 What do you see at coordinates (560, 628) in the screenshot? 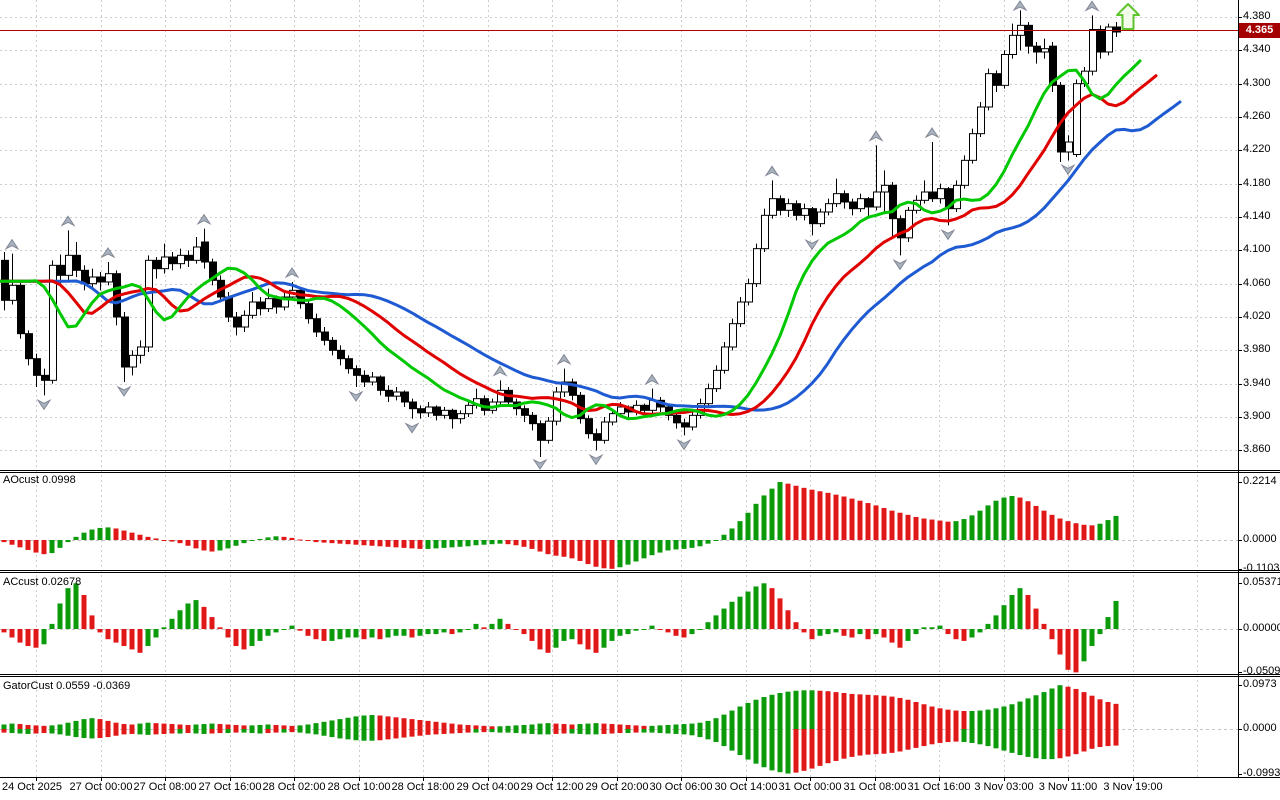
I see `ac-histogram` at bounding box center [560, 628].